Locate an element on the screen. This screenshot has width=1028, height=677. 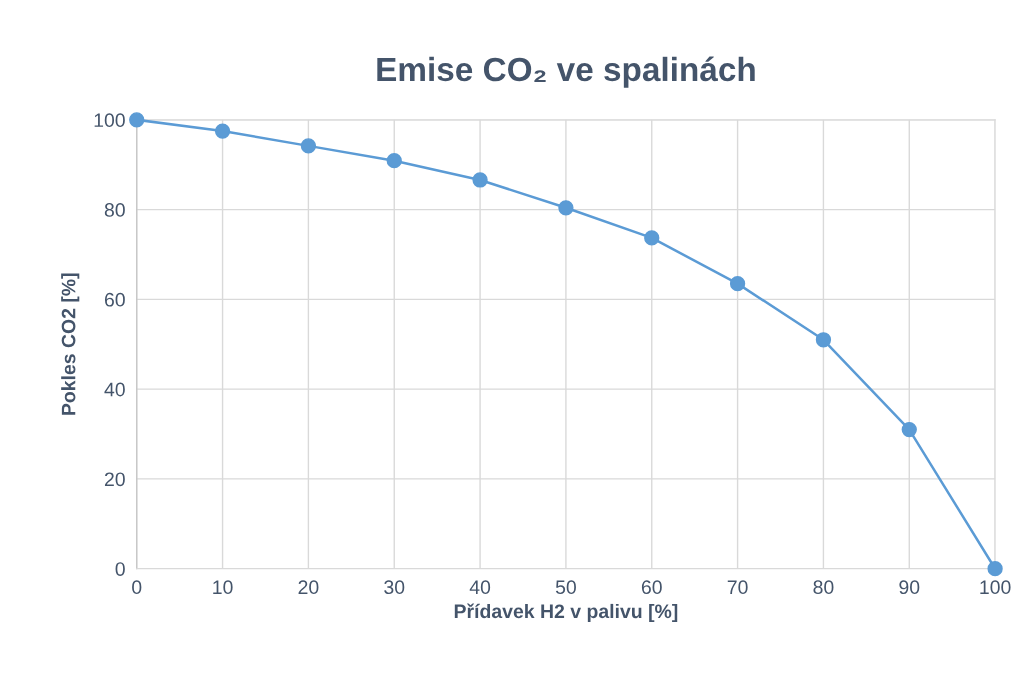
x-tick-label: 50 is located at coordinates (565, 587).